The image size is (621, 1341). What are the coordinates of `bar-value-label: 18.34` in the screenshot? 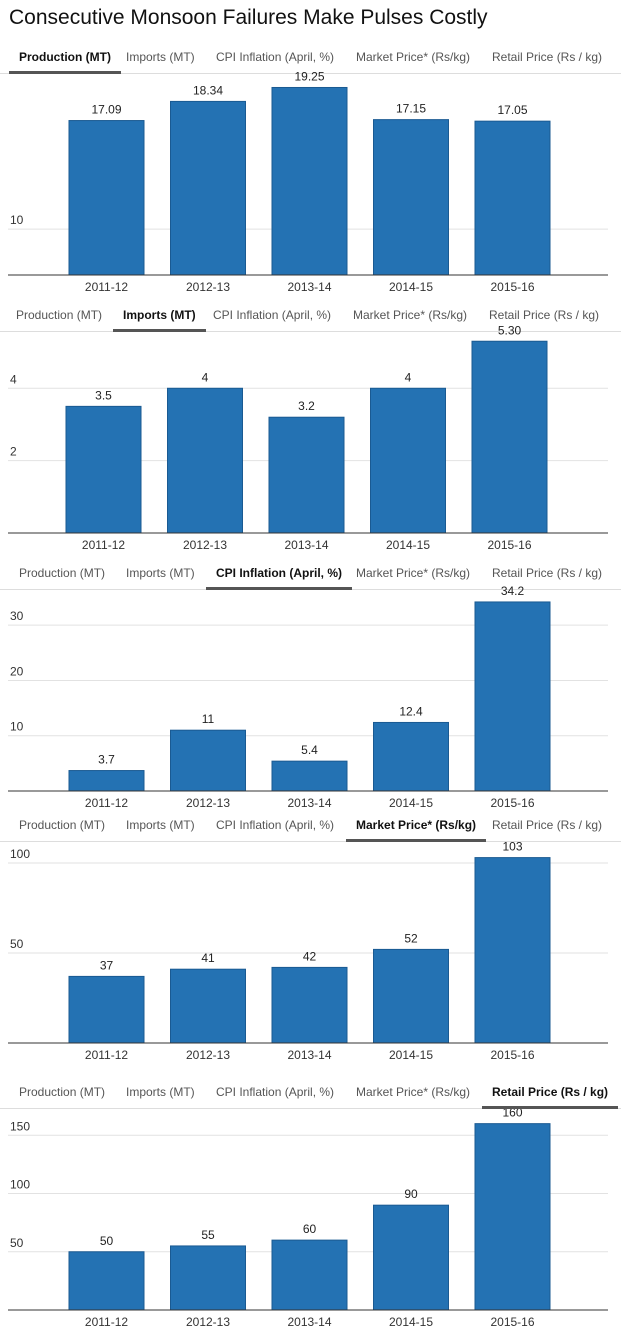 It's located at (208, 90).